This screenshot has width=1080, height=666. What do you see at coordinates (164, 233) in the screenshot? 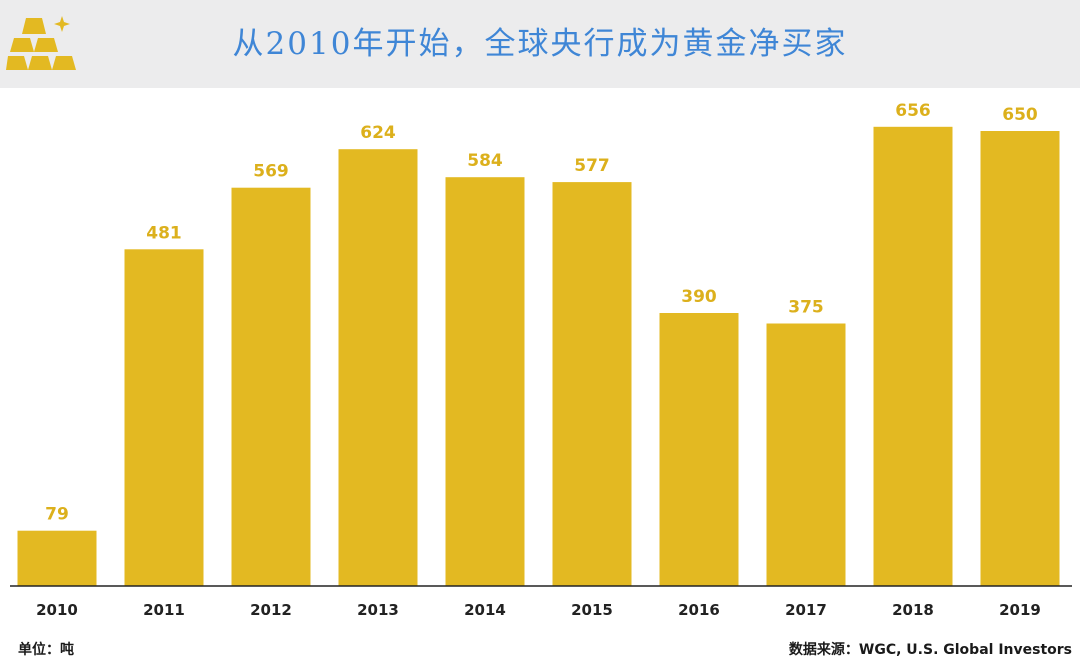
I see `data-label-2011: 481` at bounding box center [164, 233].